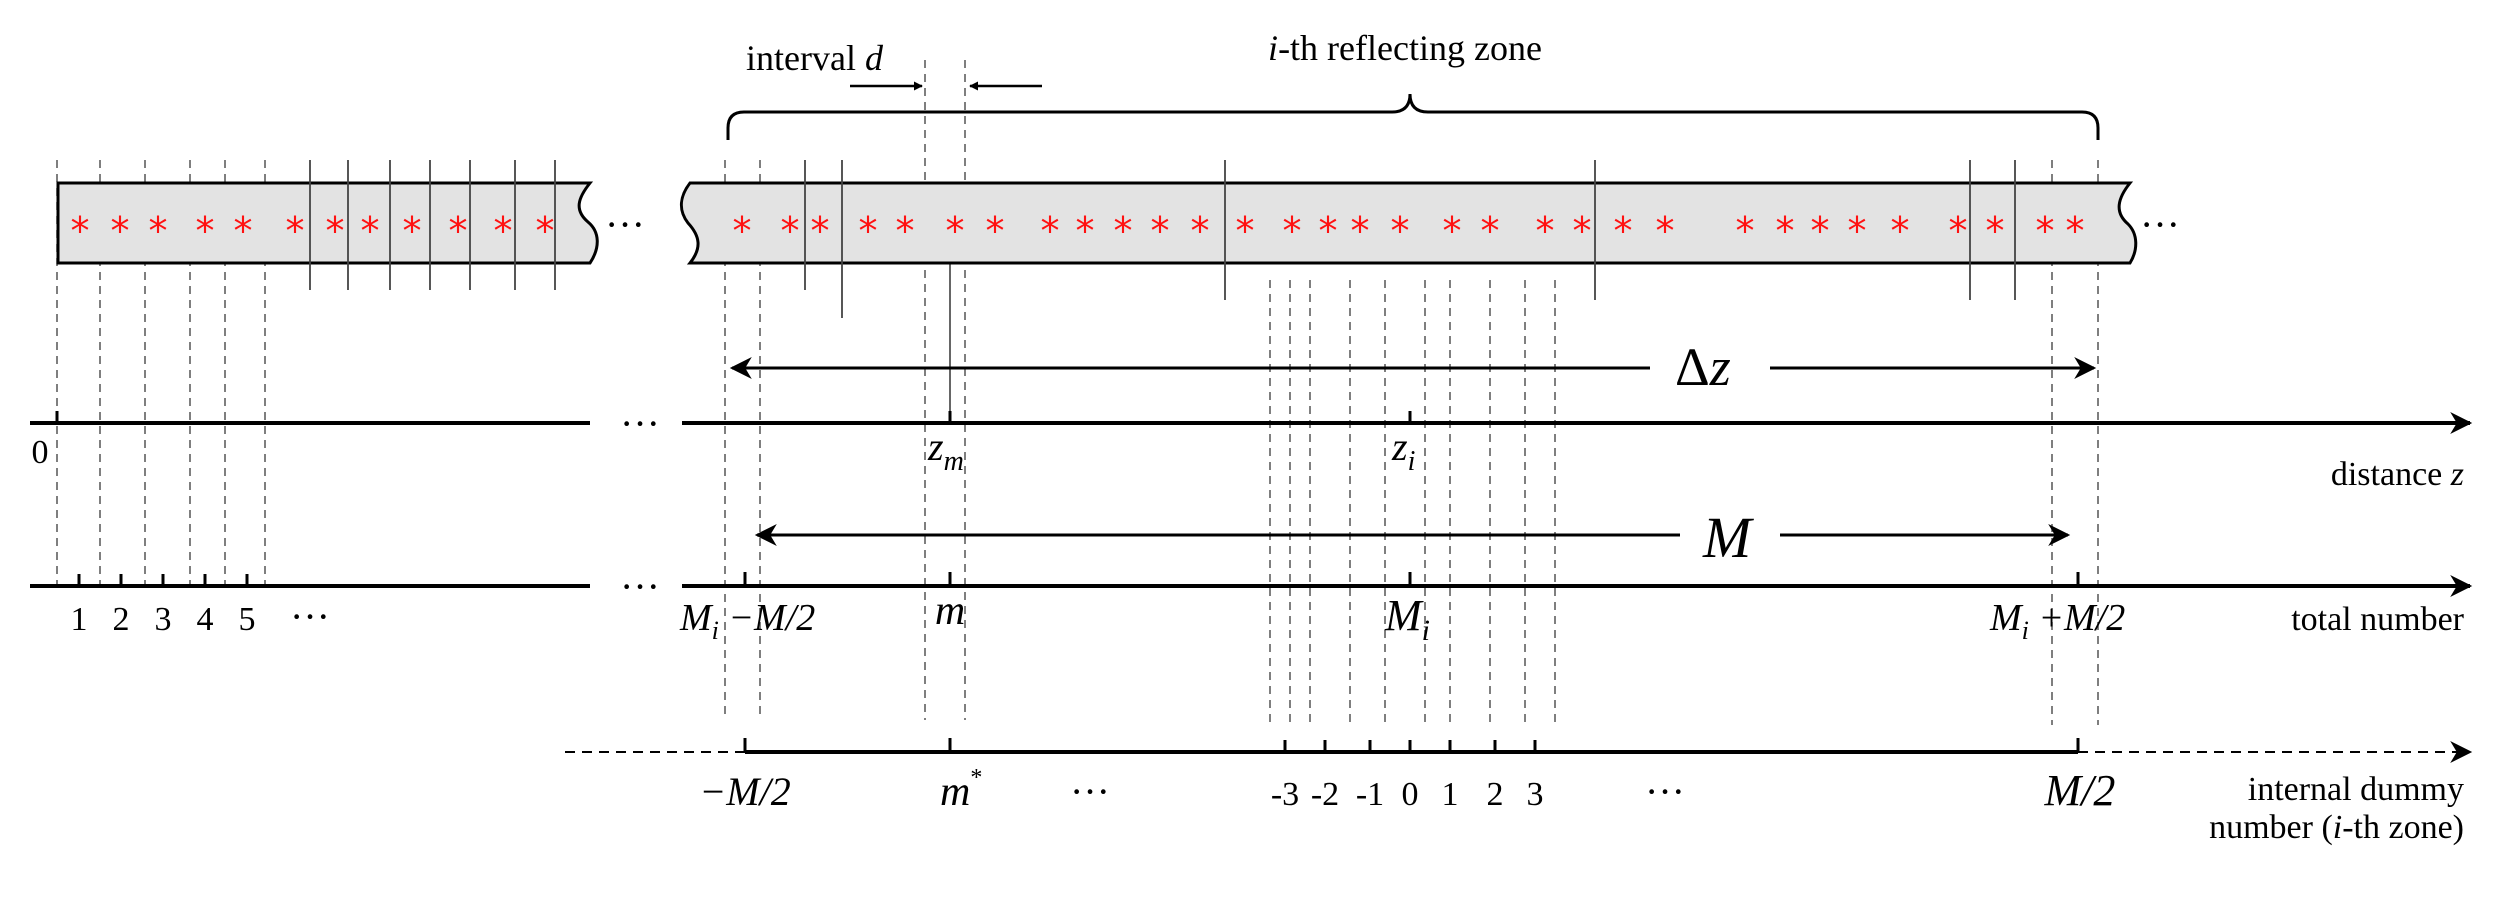  Describe the element at coordinates (2336, 827) in the screenshot. I see `dummy-axis-label-line2: number (i-th zone)` at that location.